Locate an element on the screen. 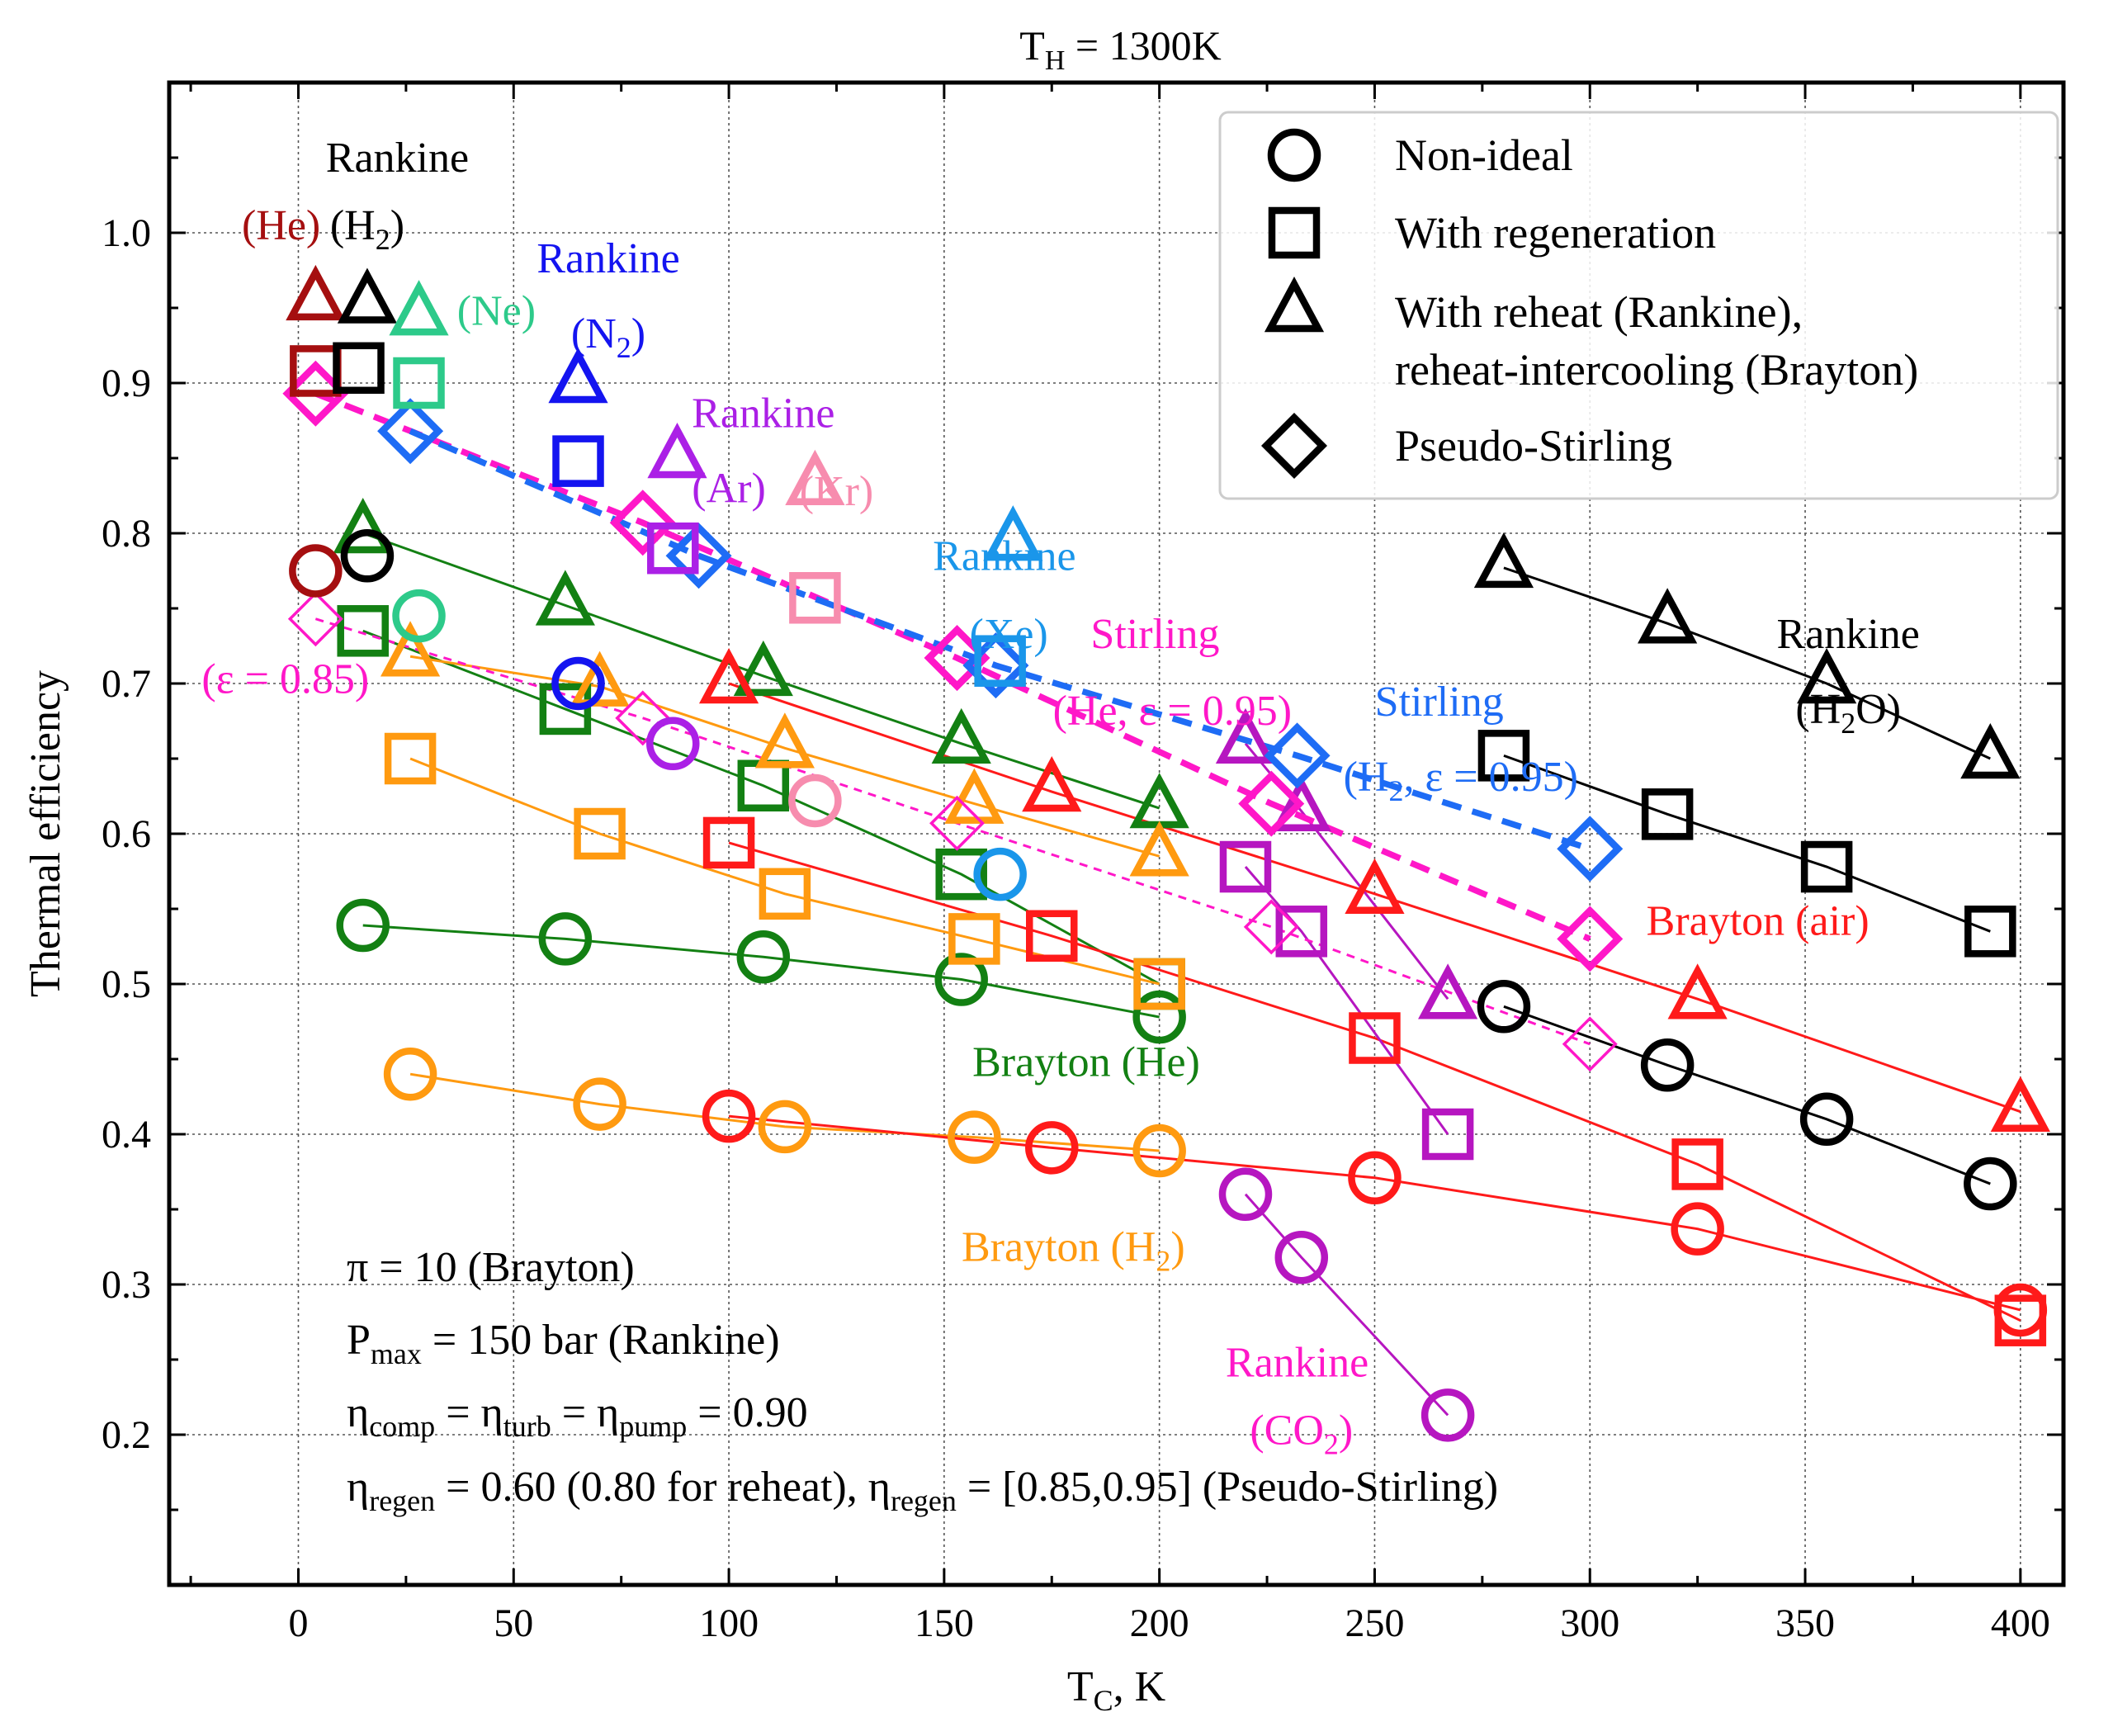 The width and height of the screenshot is (2113, 1736). parameter-note: Pmax = 150 bar (Rankine) is located at coordinates (563, 1343).